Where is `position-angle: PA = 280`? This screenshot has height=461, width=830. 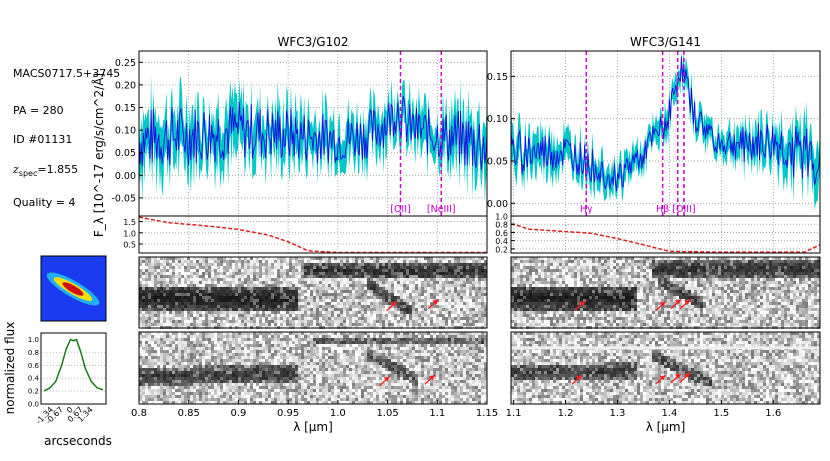
position-angle: PA = 280 is located at coordinates (38, 110).